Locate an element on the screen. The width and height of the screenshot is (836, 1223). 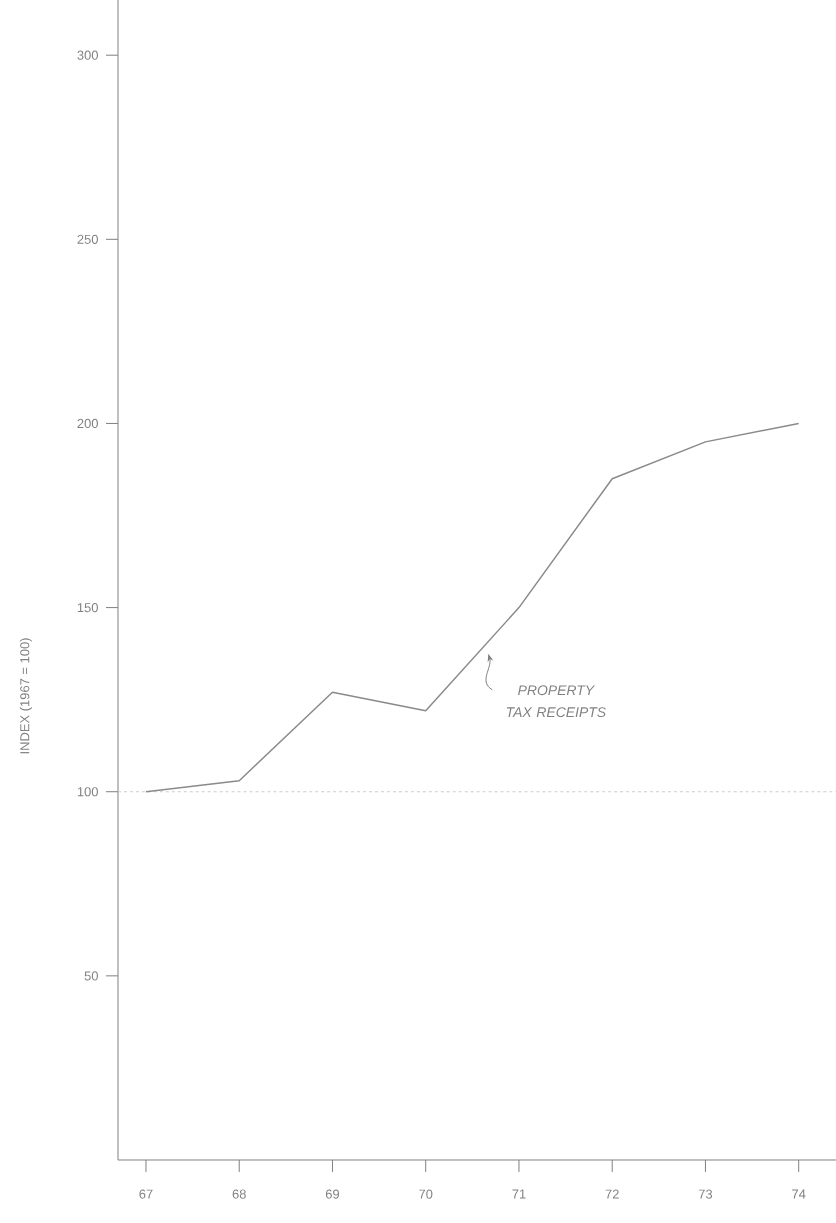
y-tick-label: 100 is located at coordinates (87, 792).